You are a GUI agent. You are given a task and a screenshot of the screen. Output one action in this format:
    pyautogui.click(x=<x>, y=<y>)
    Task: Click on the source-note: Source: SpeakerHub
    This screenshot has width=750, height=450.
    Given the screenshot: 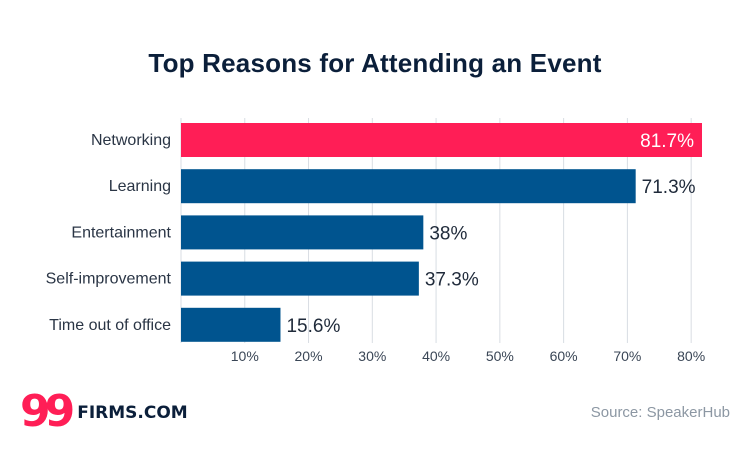 What is the action you would take?
    pyautogui.click(x=660, y=412)
    